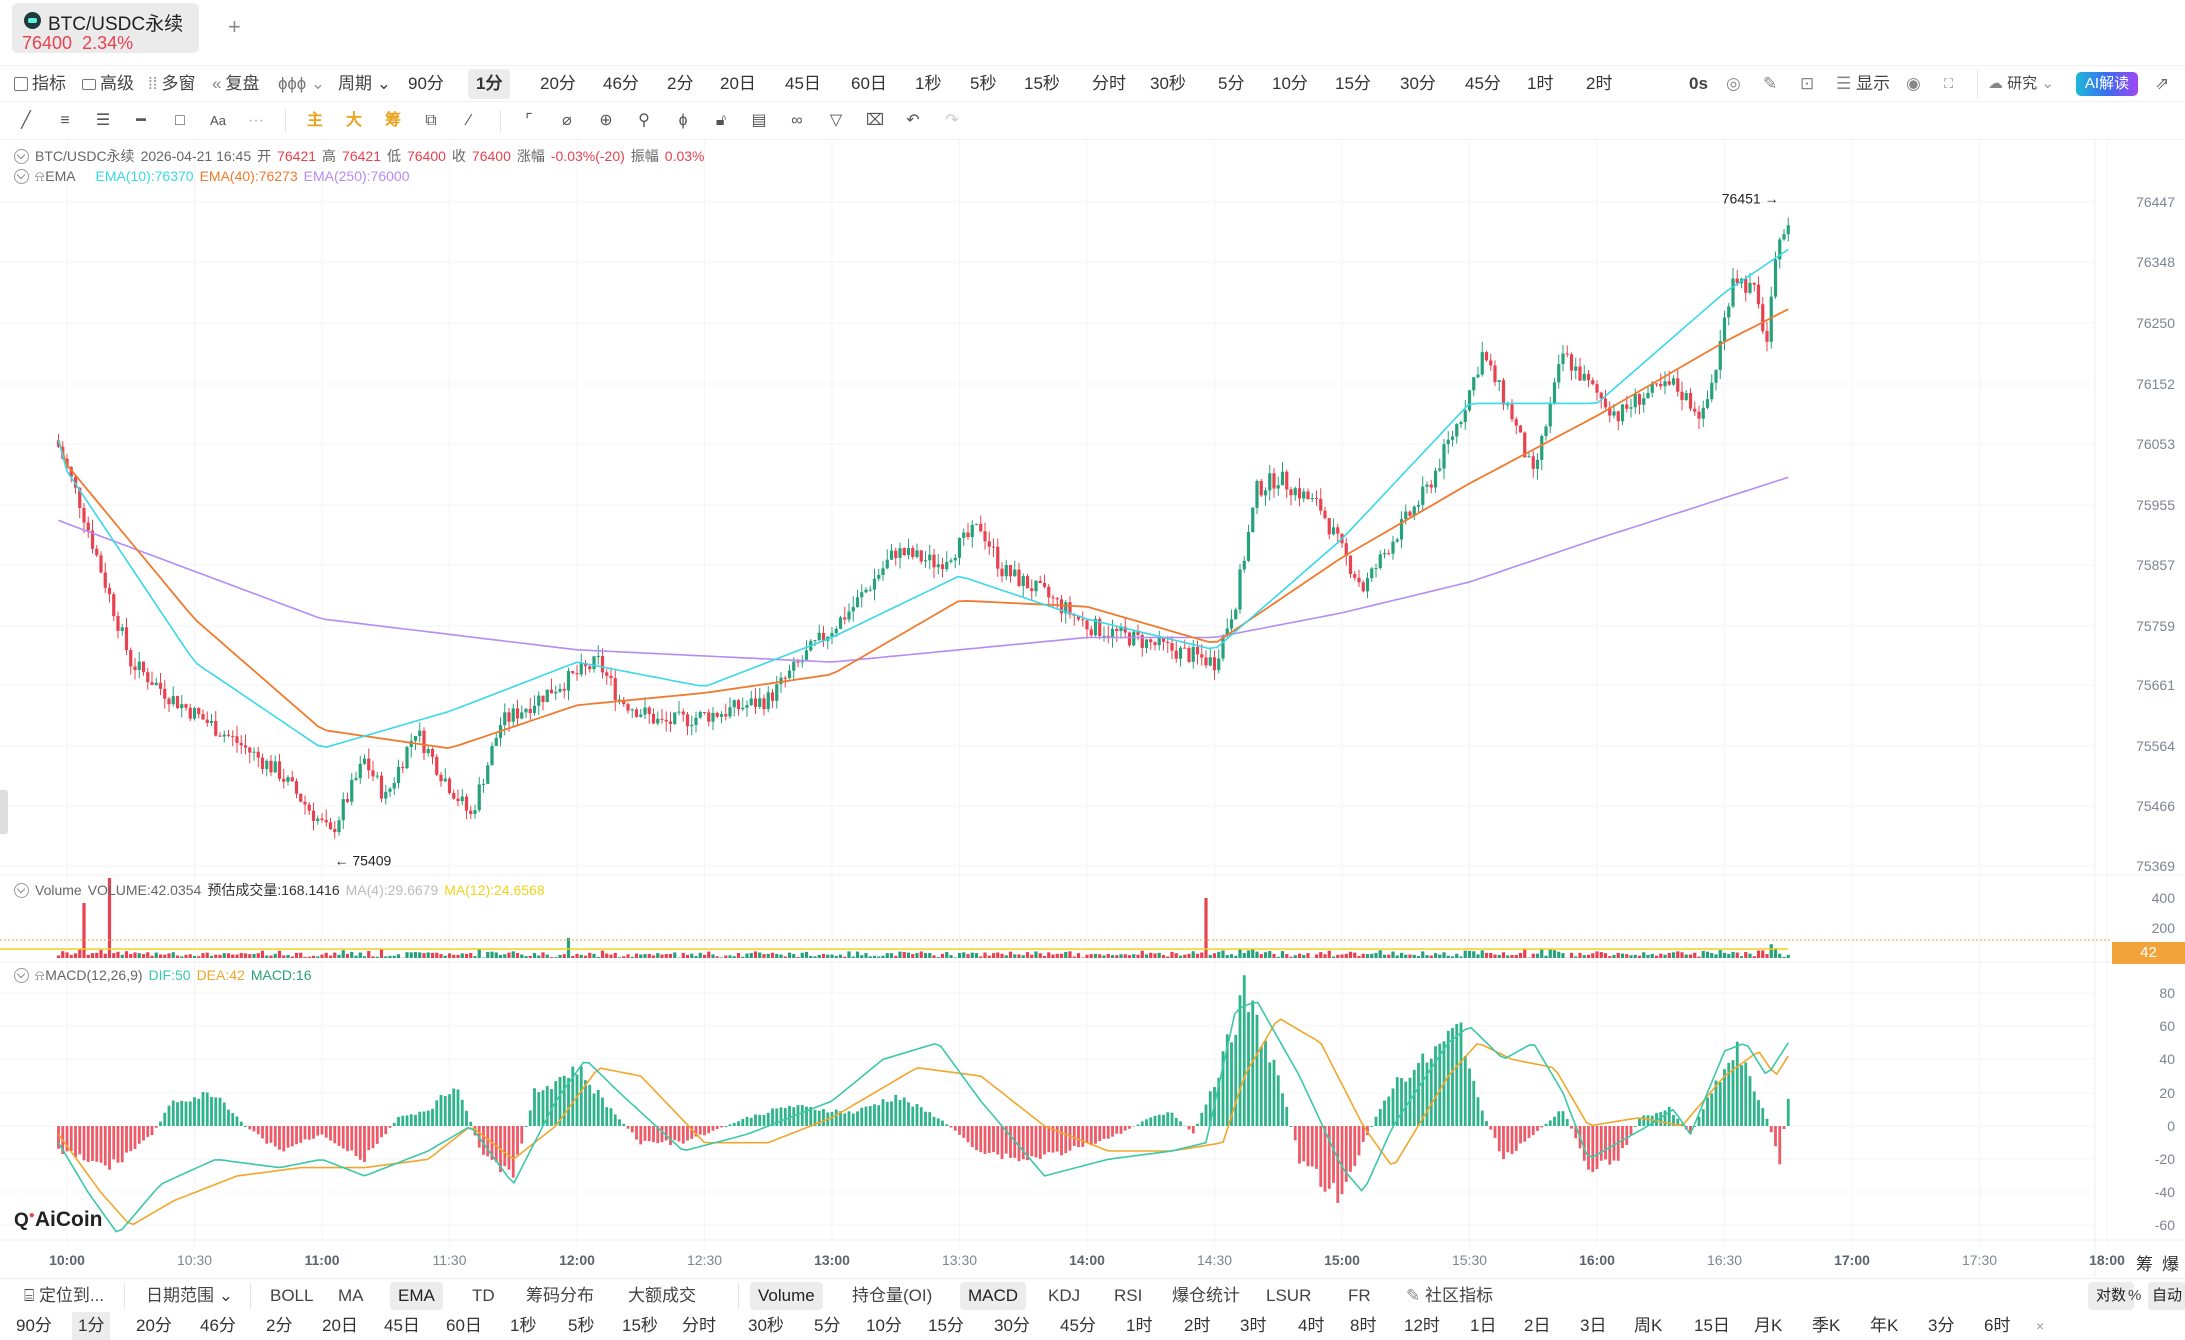 The height and width of the screenshot is (1340, 2185). What do you see at coordinates (65, 120) in the screenshot?
I see `parallel-lines-icon: ≡` at bounding box center [65, 120].